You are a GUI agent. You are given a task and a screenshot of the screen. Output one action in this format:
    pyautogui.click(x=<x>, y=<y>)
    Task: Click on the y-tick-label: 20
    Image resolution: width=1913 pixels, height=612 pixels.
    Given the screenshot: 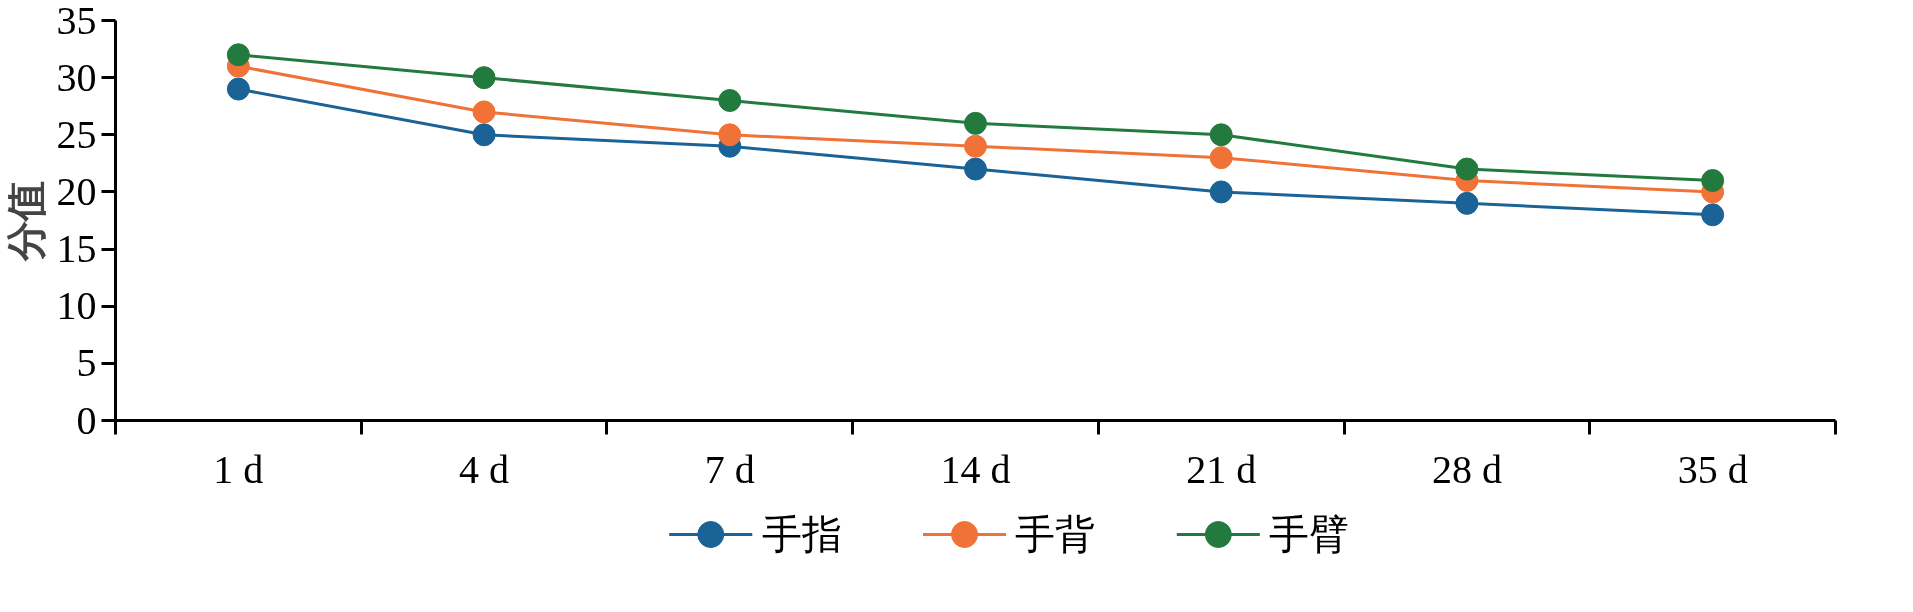 What is the action you would take?
    pyautogui.click(x=76, y=191)
    